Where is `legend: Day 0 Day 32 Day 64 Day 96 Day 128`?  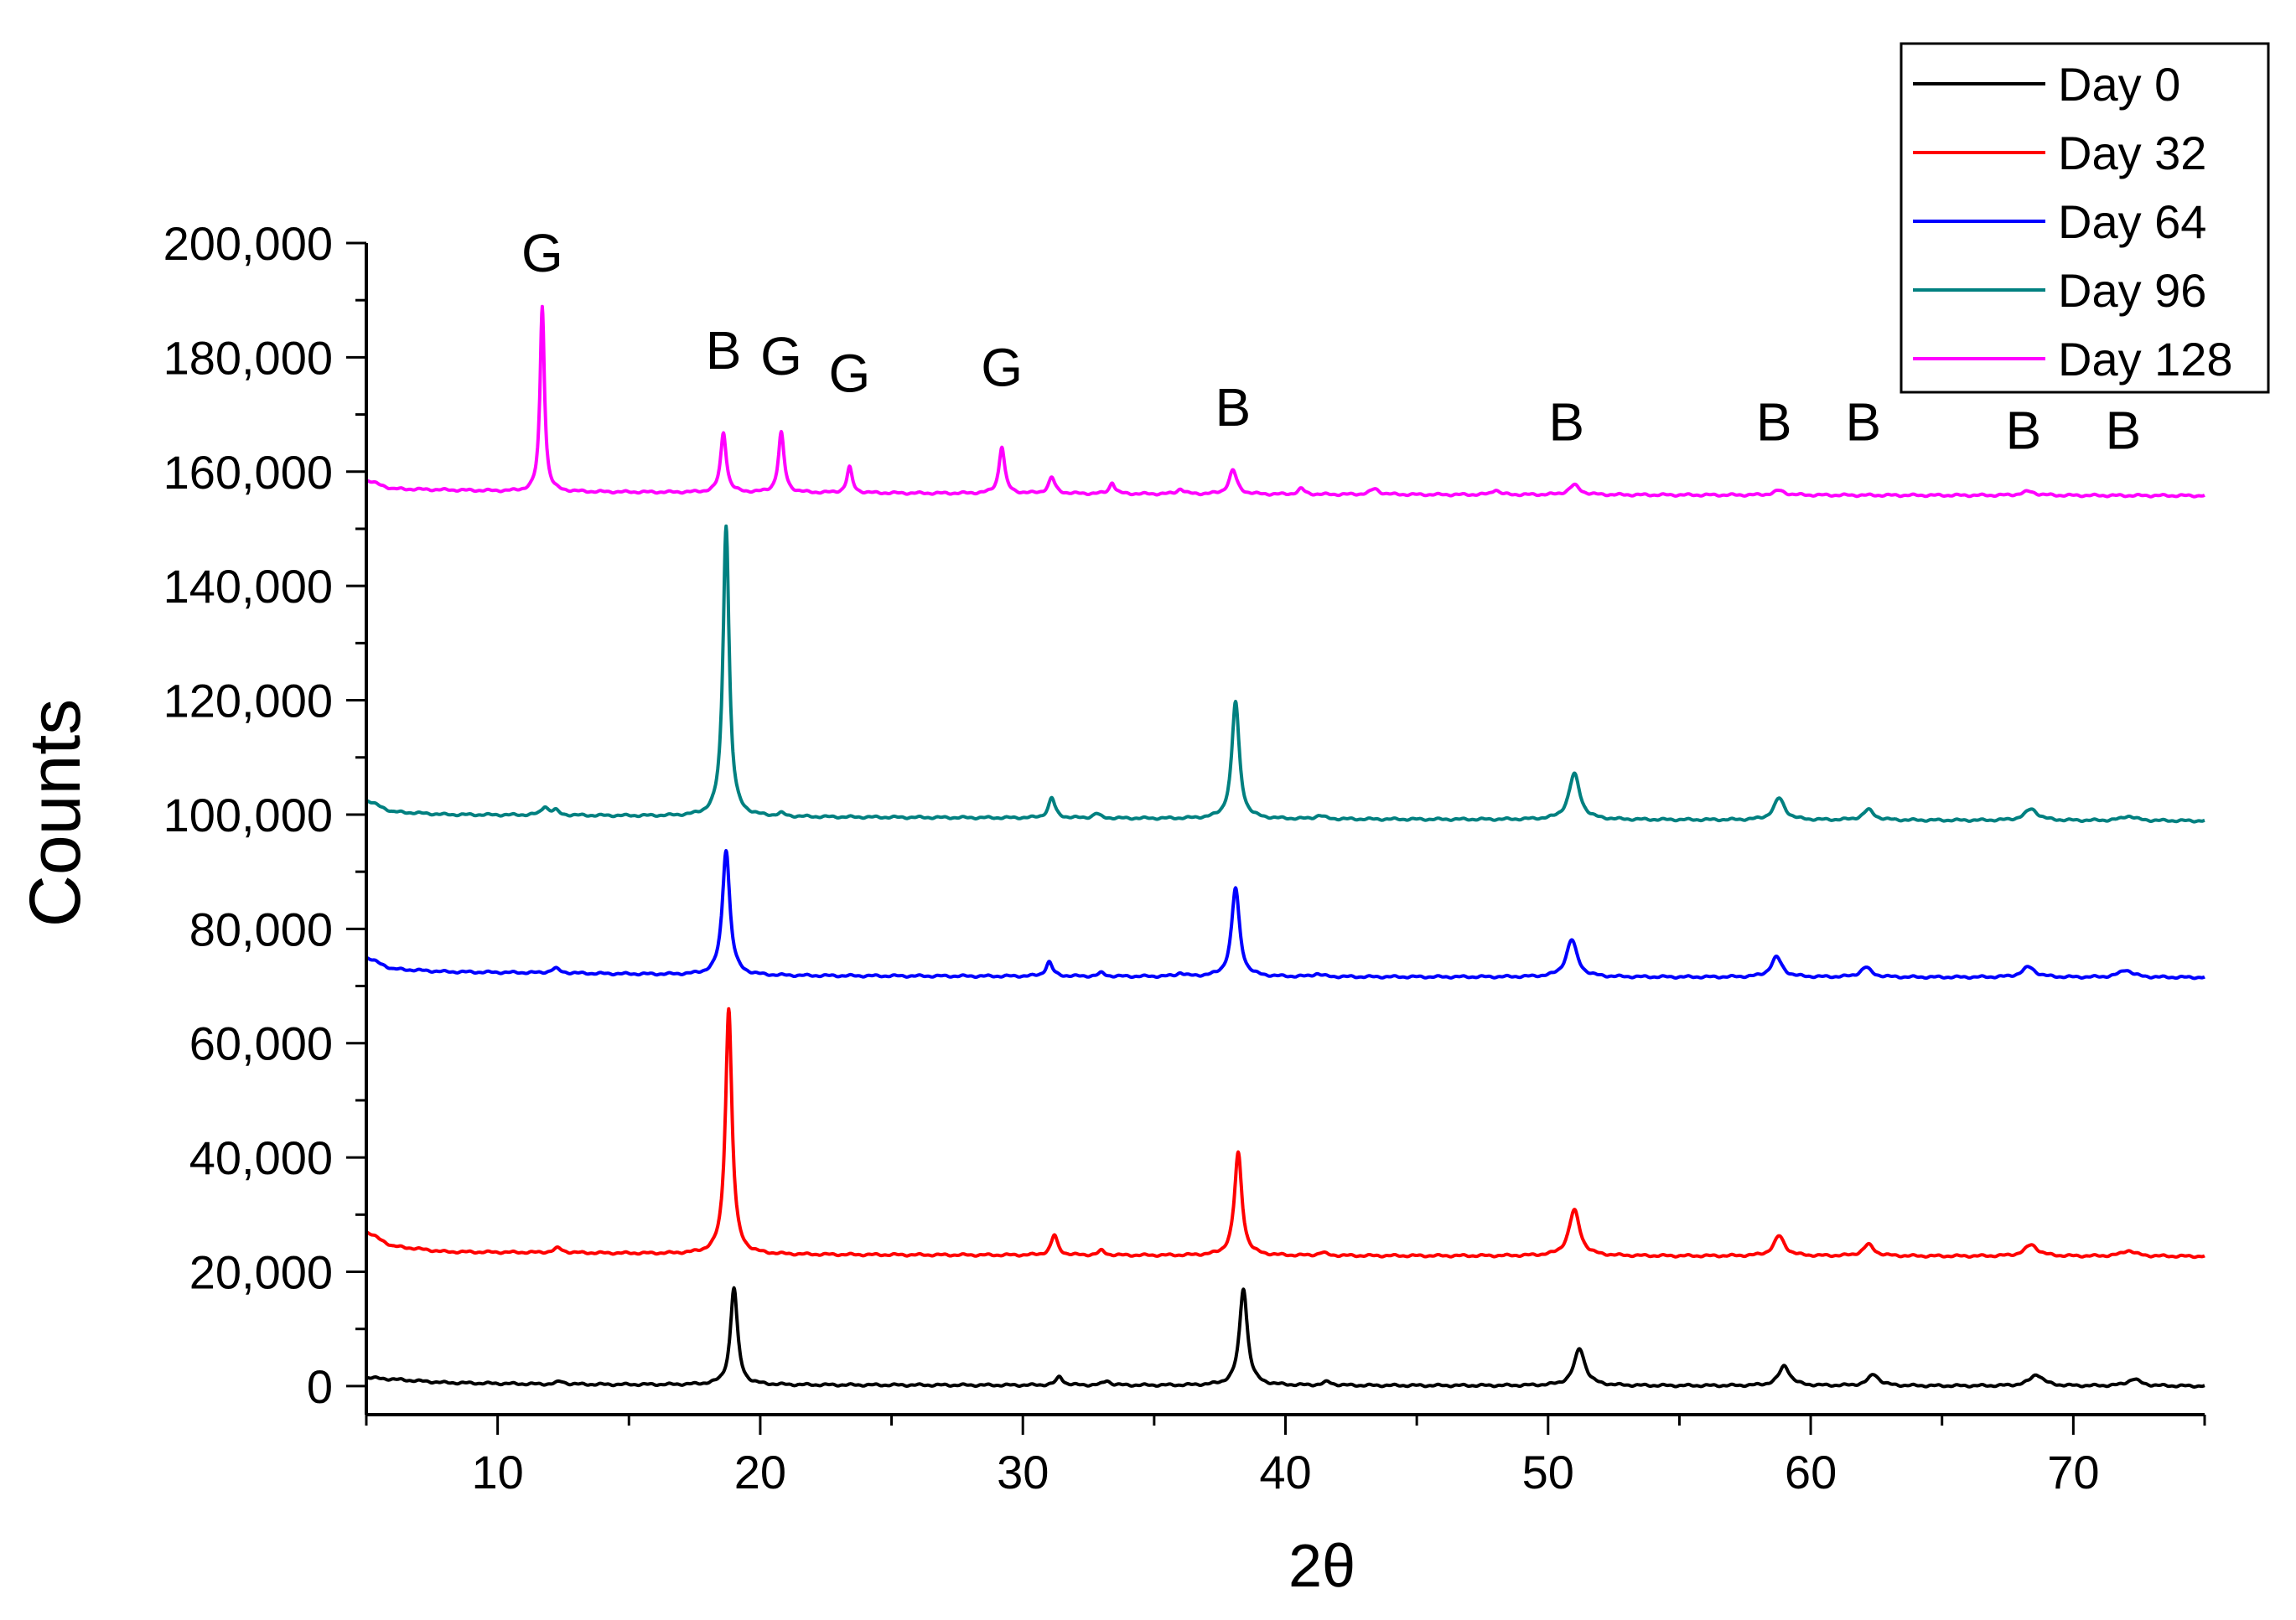
legend: Day 0 Day 32 Day 64 Day 96 Day 128 is located at coordinates (2085, 218).